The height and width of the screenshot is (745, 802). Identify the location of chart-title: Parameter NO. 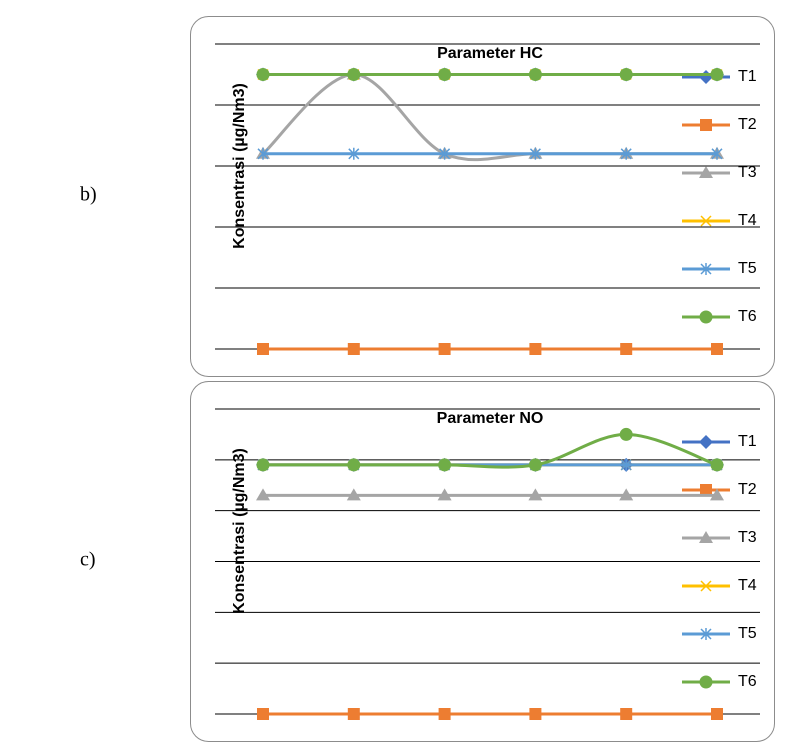
(490, 418).